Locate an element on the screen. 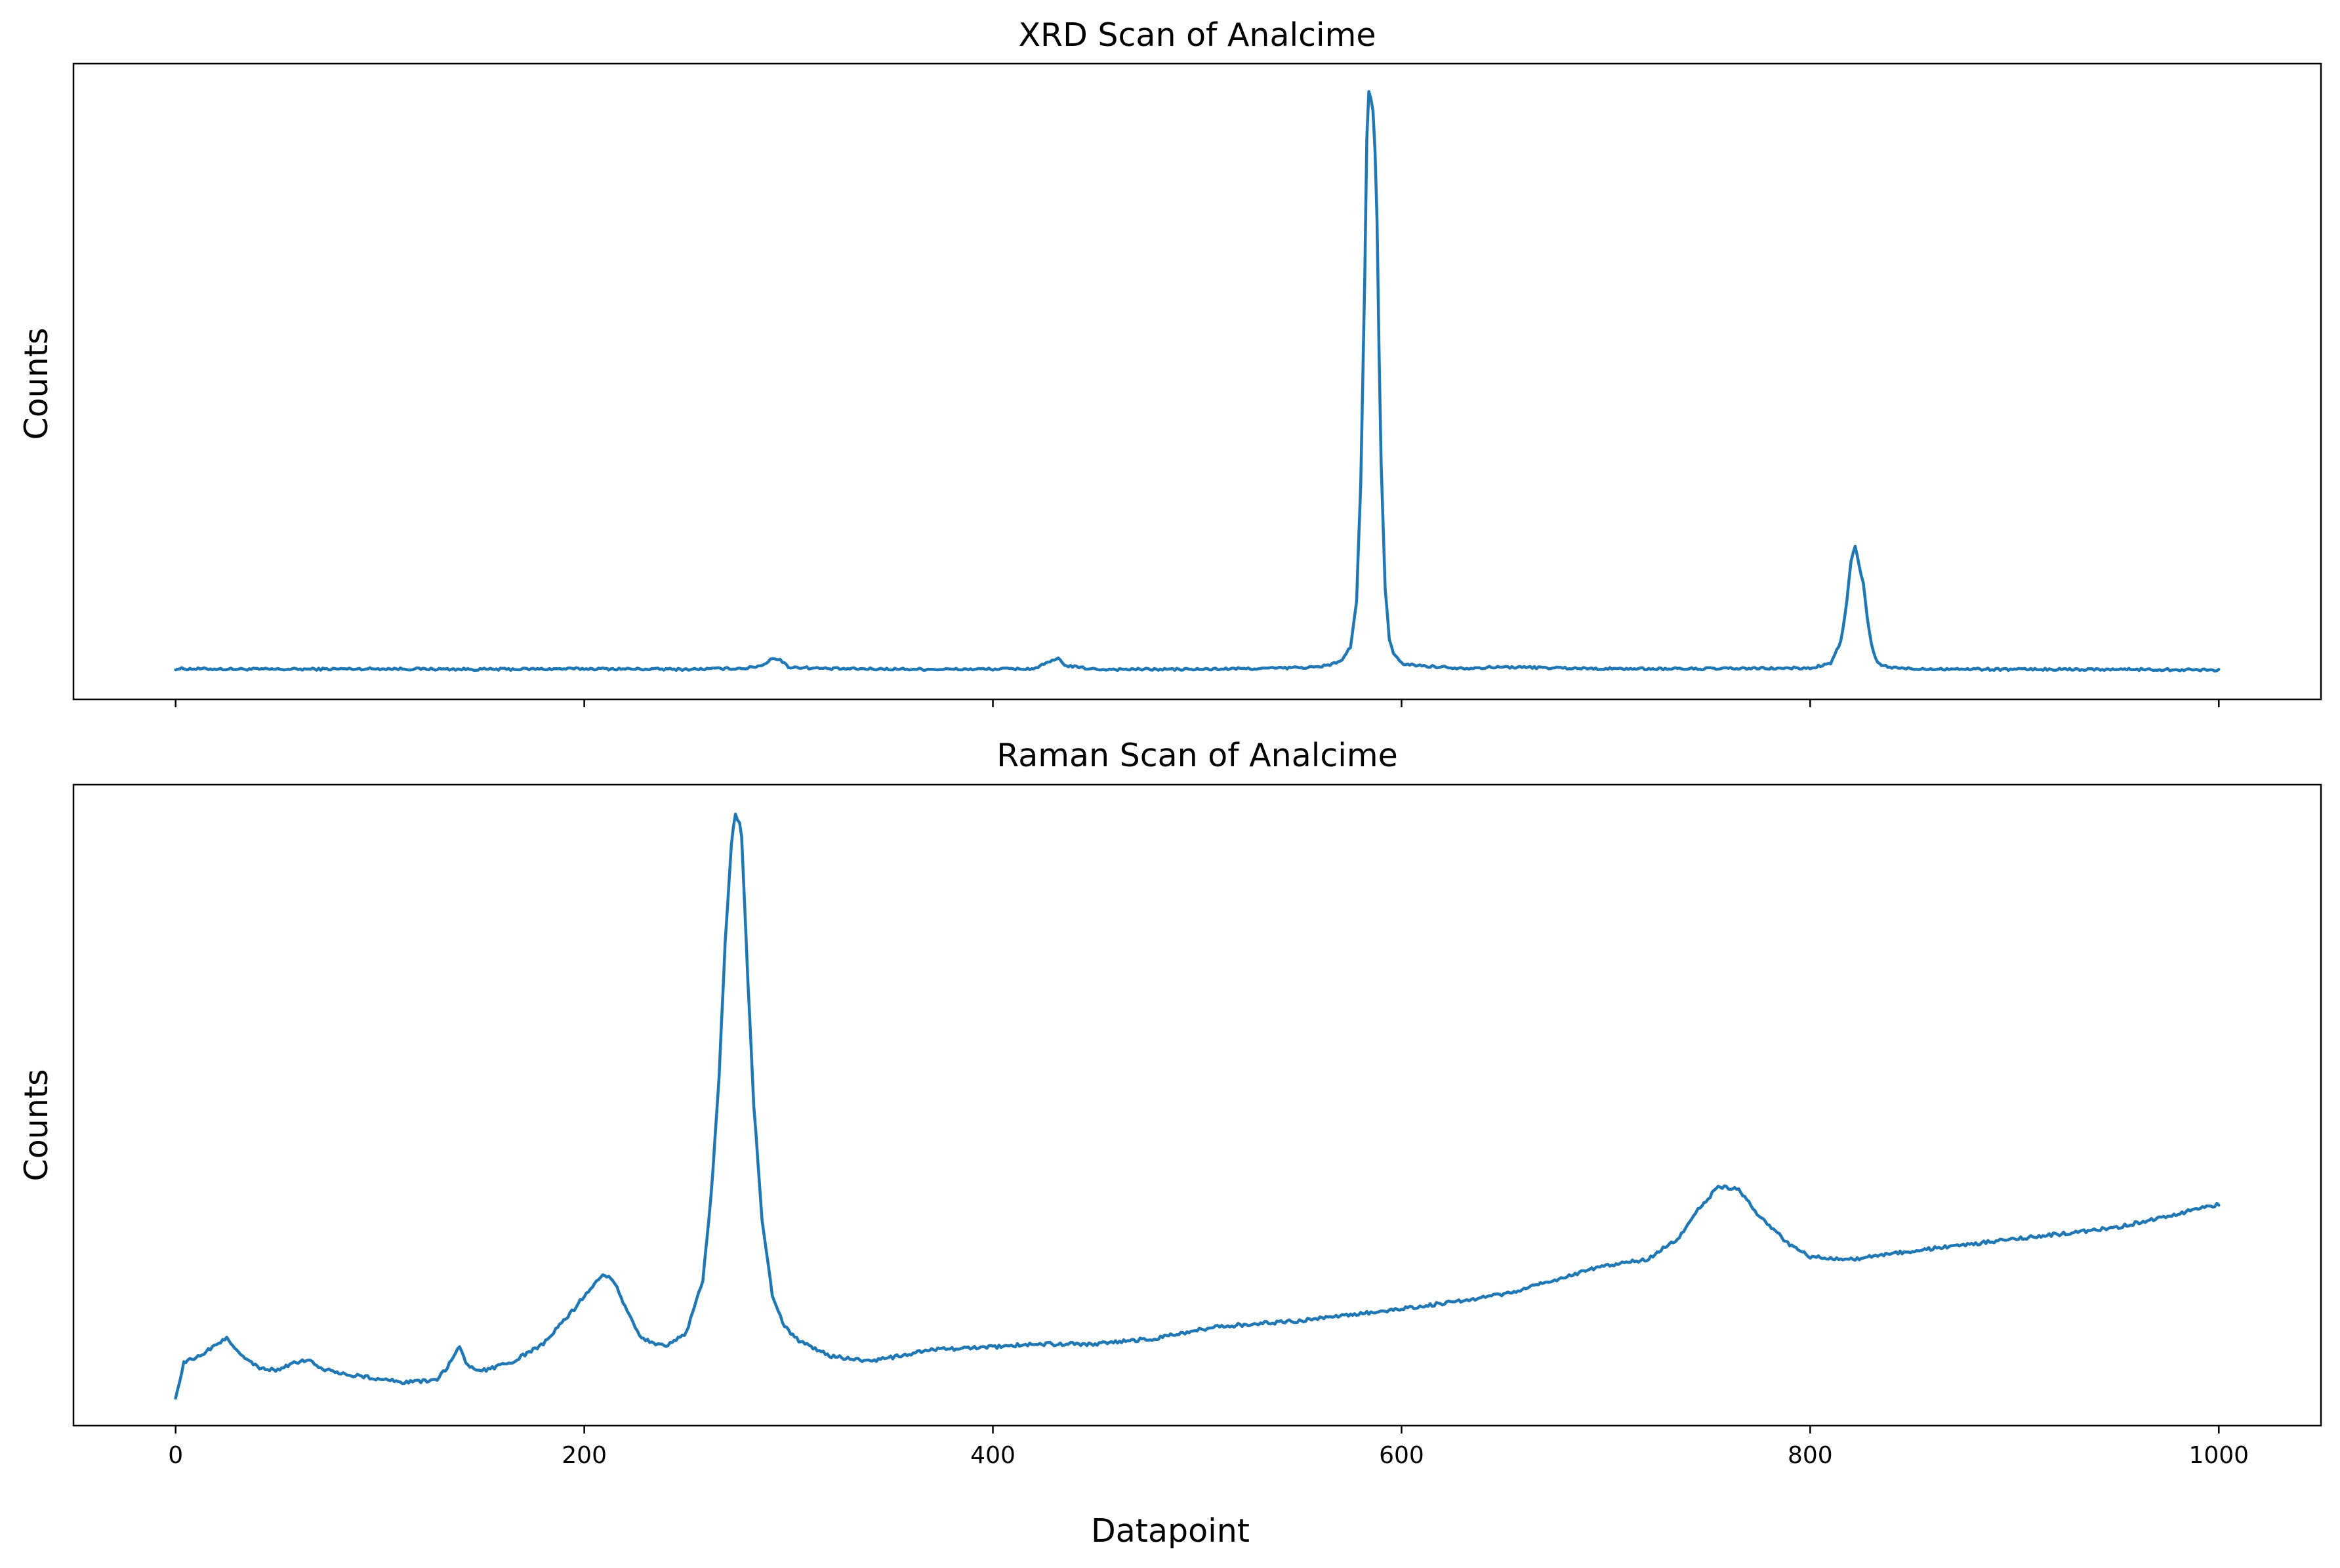 This screenshot has width=2340, height=1568. xrd-y-axis-label: Counts is located at coordinates (36, 383).